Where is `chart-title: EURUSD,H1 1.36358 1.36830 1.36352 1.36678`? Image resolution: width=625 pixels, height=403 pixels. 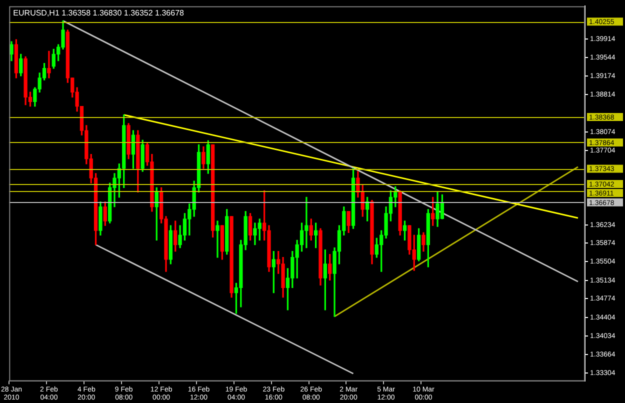 chart-title: EURUSD,H1 1.36358 1.36830 1.36352 1.36678 is located at coordinates (99, 13).